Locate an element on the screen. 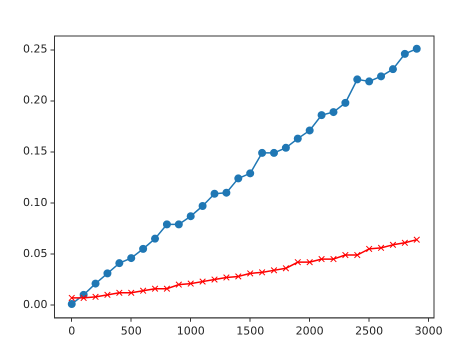 This screenshot has width=474, height=355. y-tick-label: 0.10 is located at coordinates (35, 202).